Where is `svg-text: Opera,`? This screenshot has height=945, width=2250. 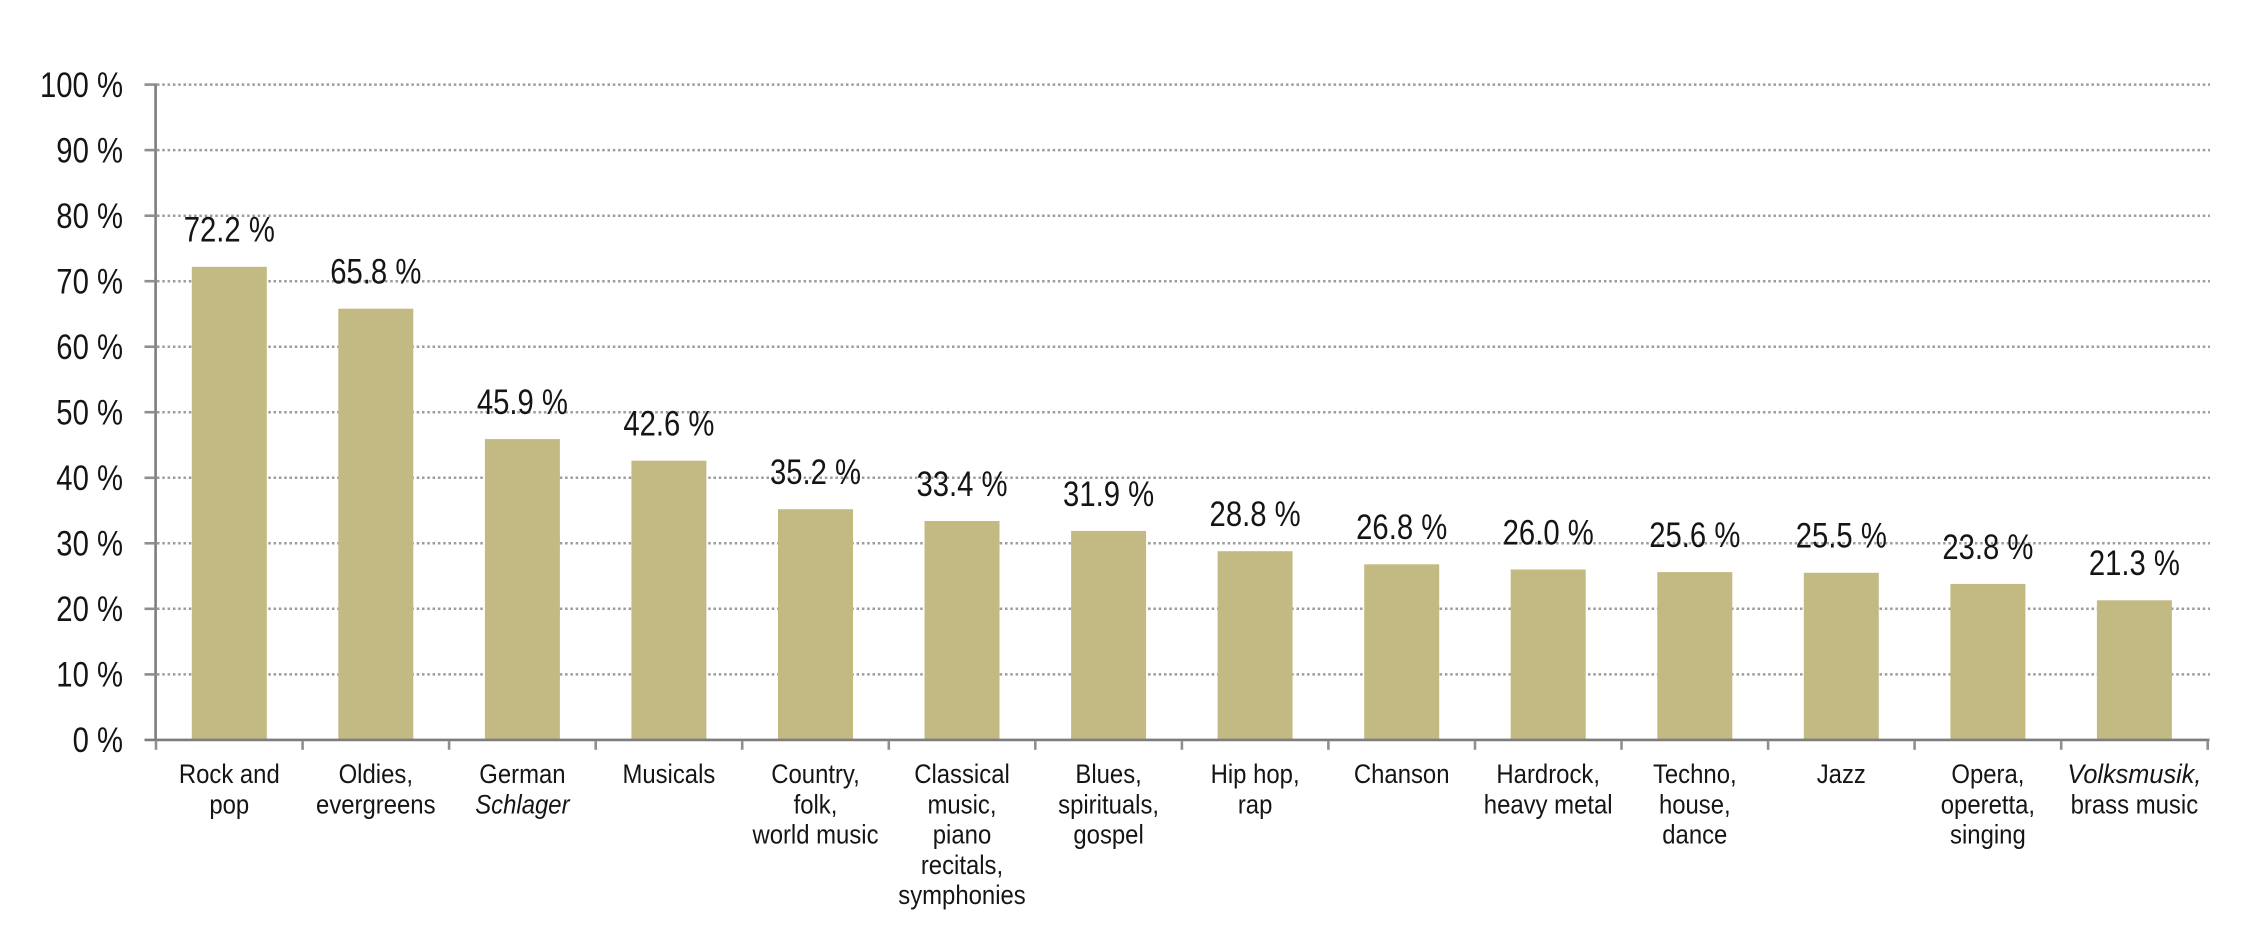
svg-text: Opera, is located at coordinates (1987, 774).